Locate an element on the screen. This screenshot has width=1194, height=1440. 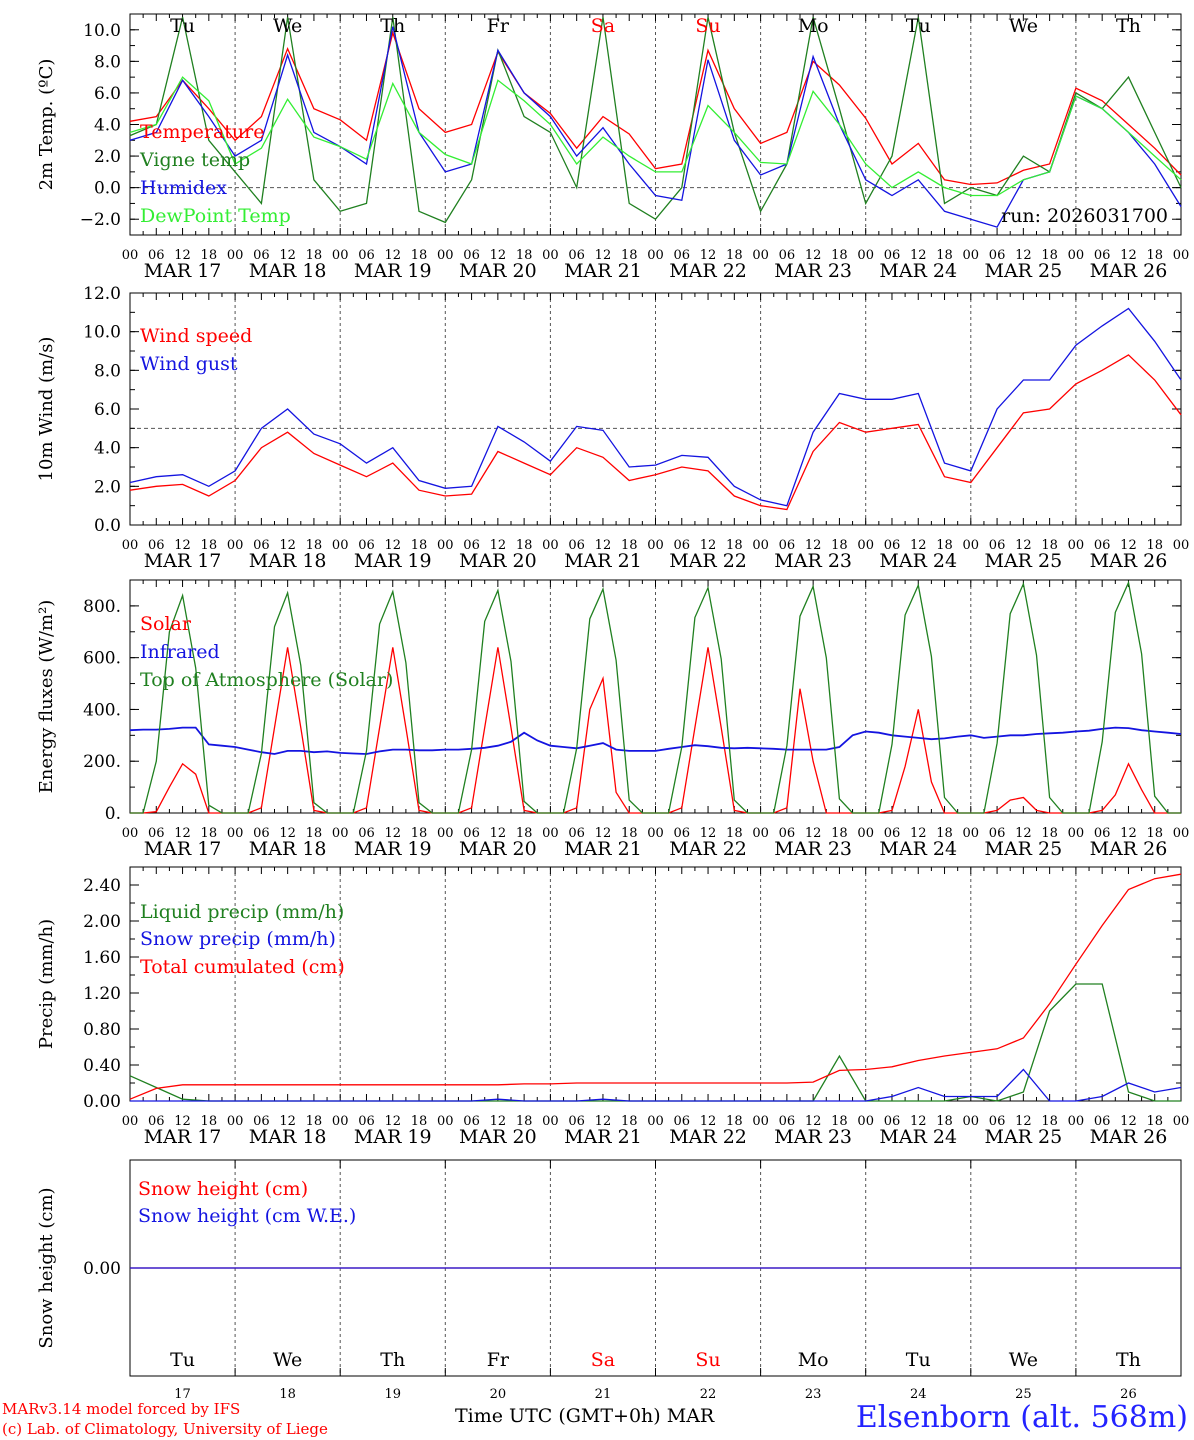
y-tick-label: −2.0 is located at coordinates (100, 220).